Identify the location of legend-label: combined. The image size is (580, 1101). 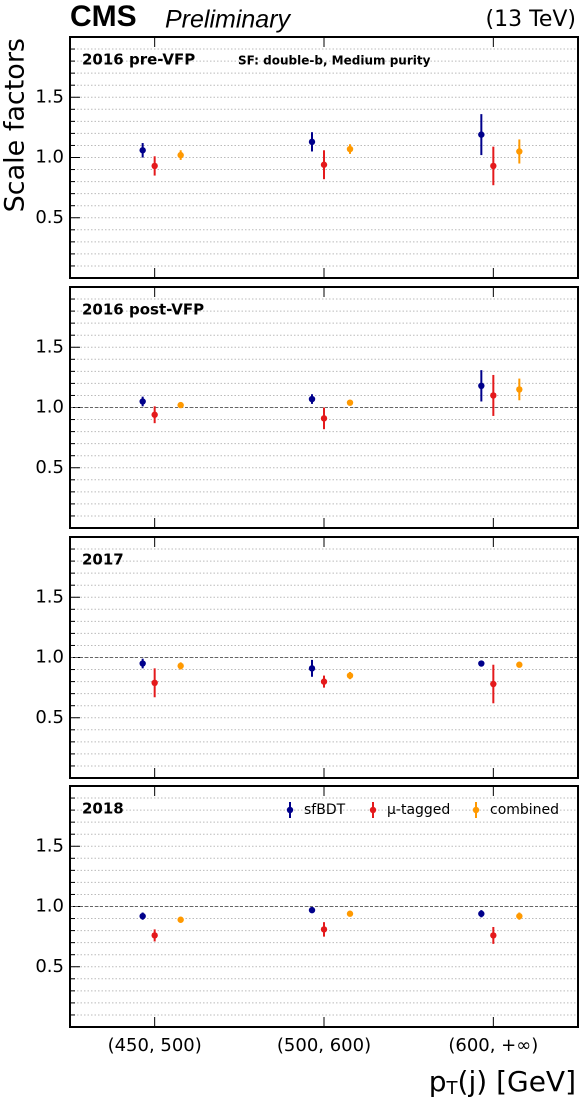
(524, 810).